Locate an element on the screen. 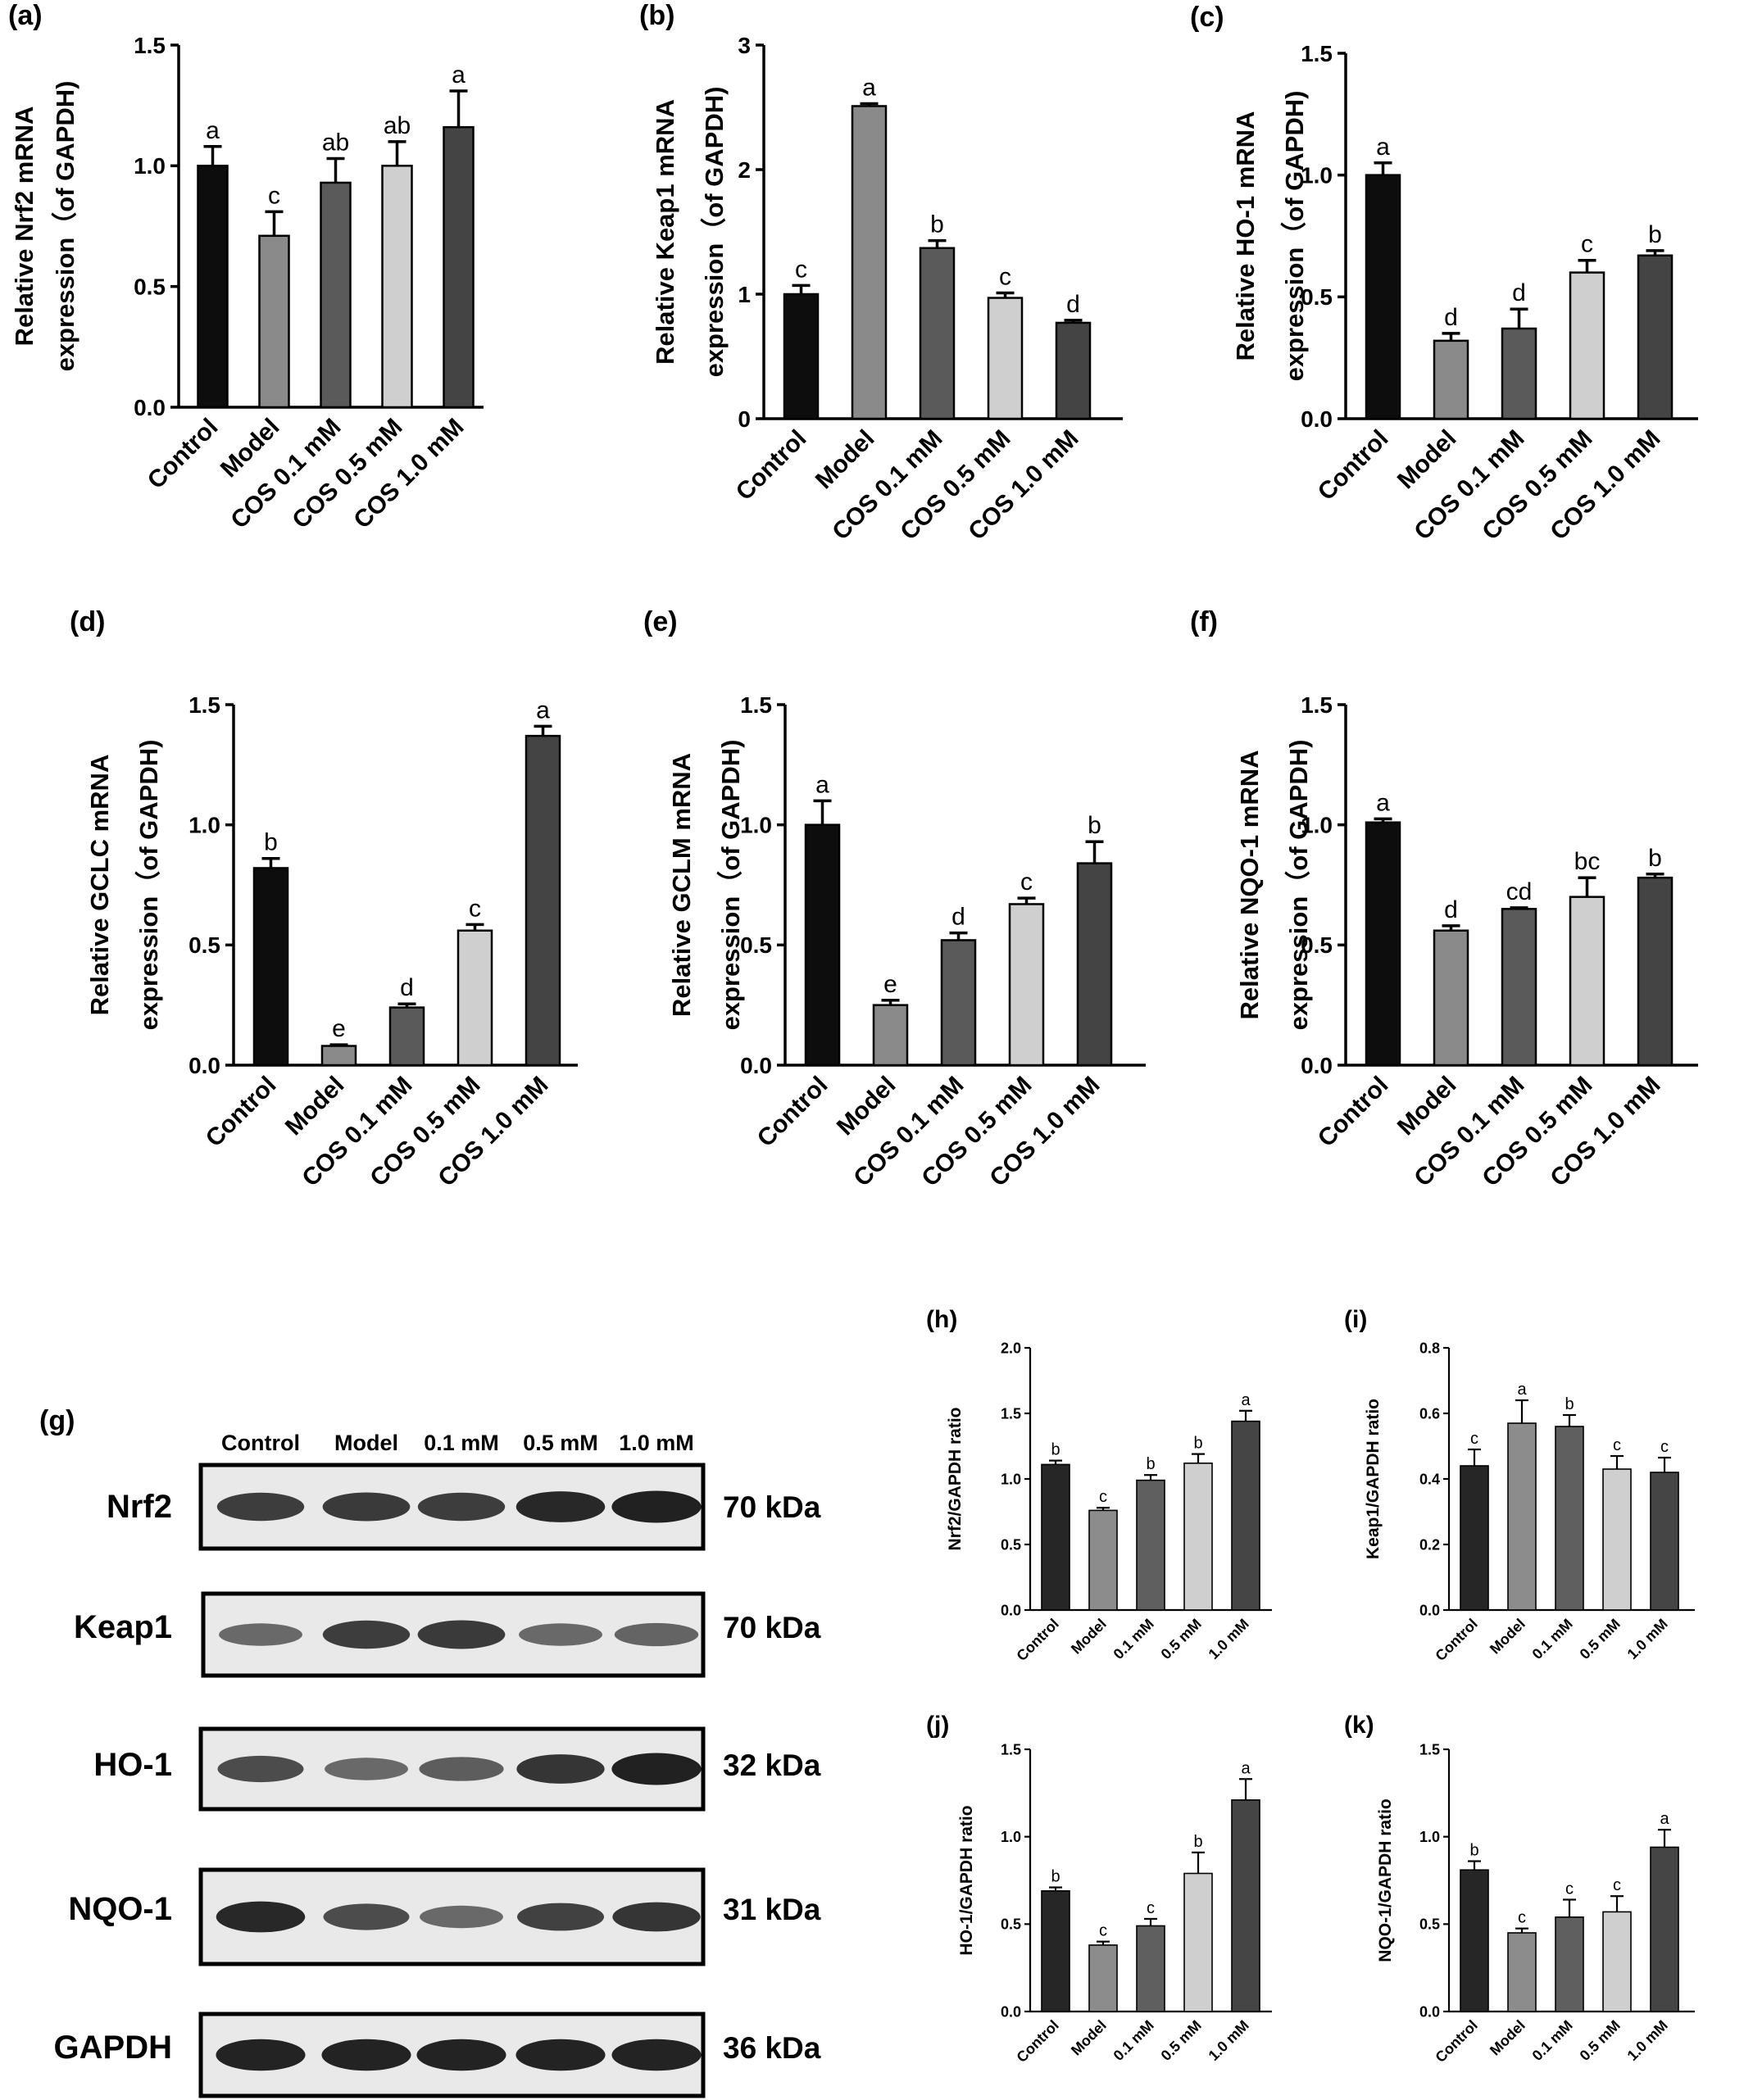 The height and width of the screenshot is (2100, 1744). blot-band-images is located at coordinates (452, 1780).